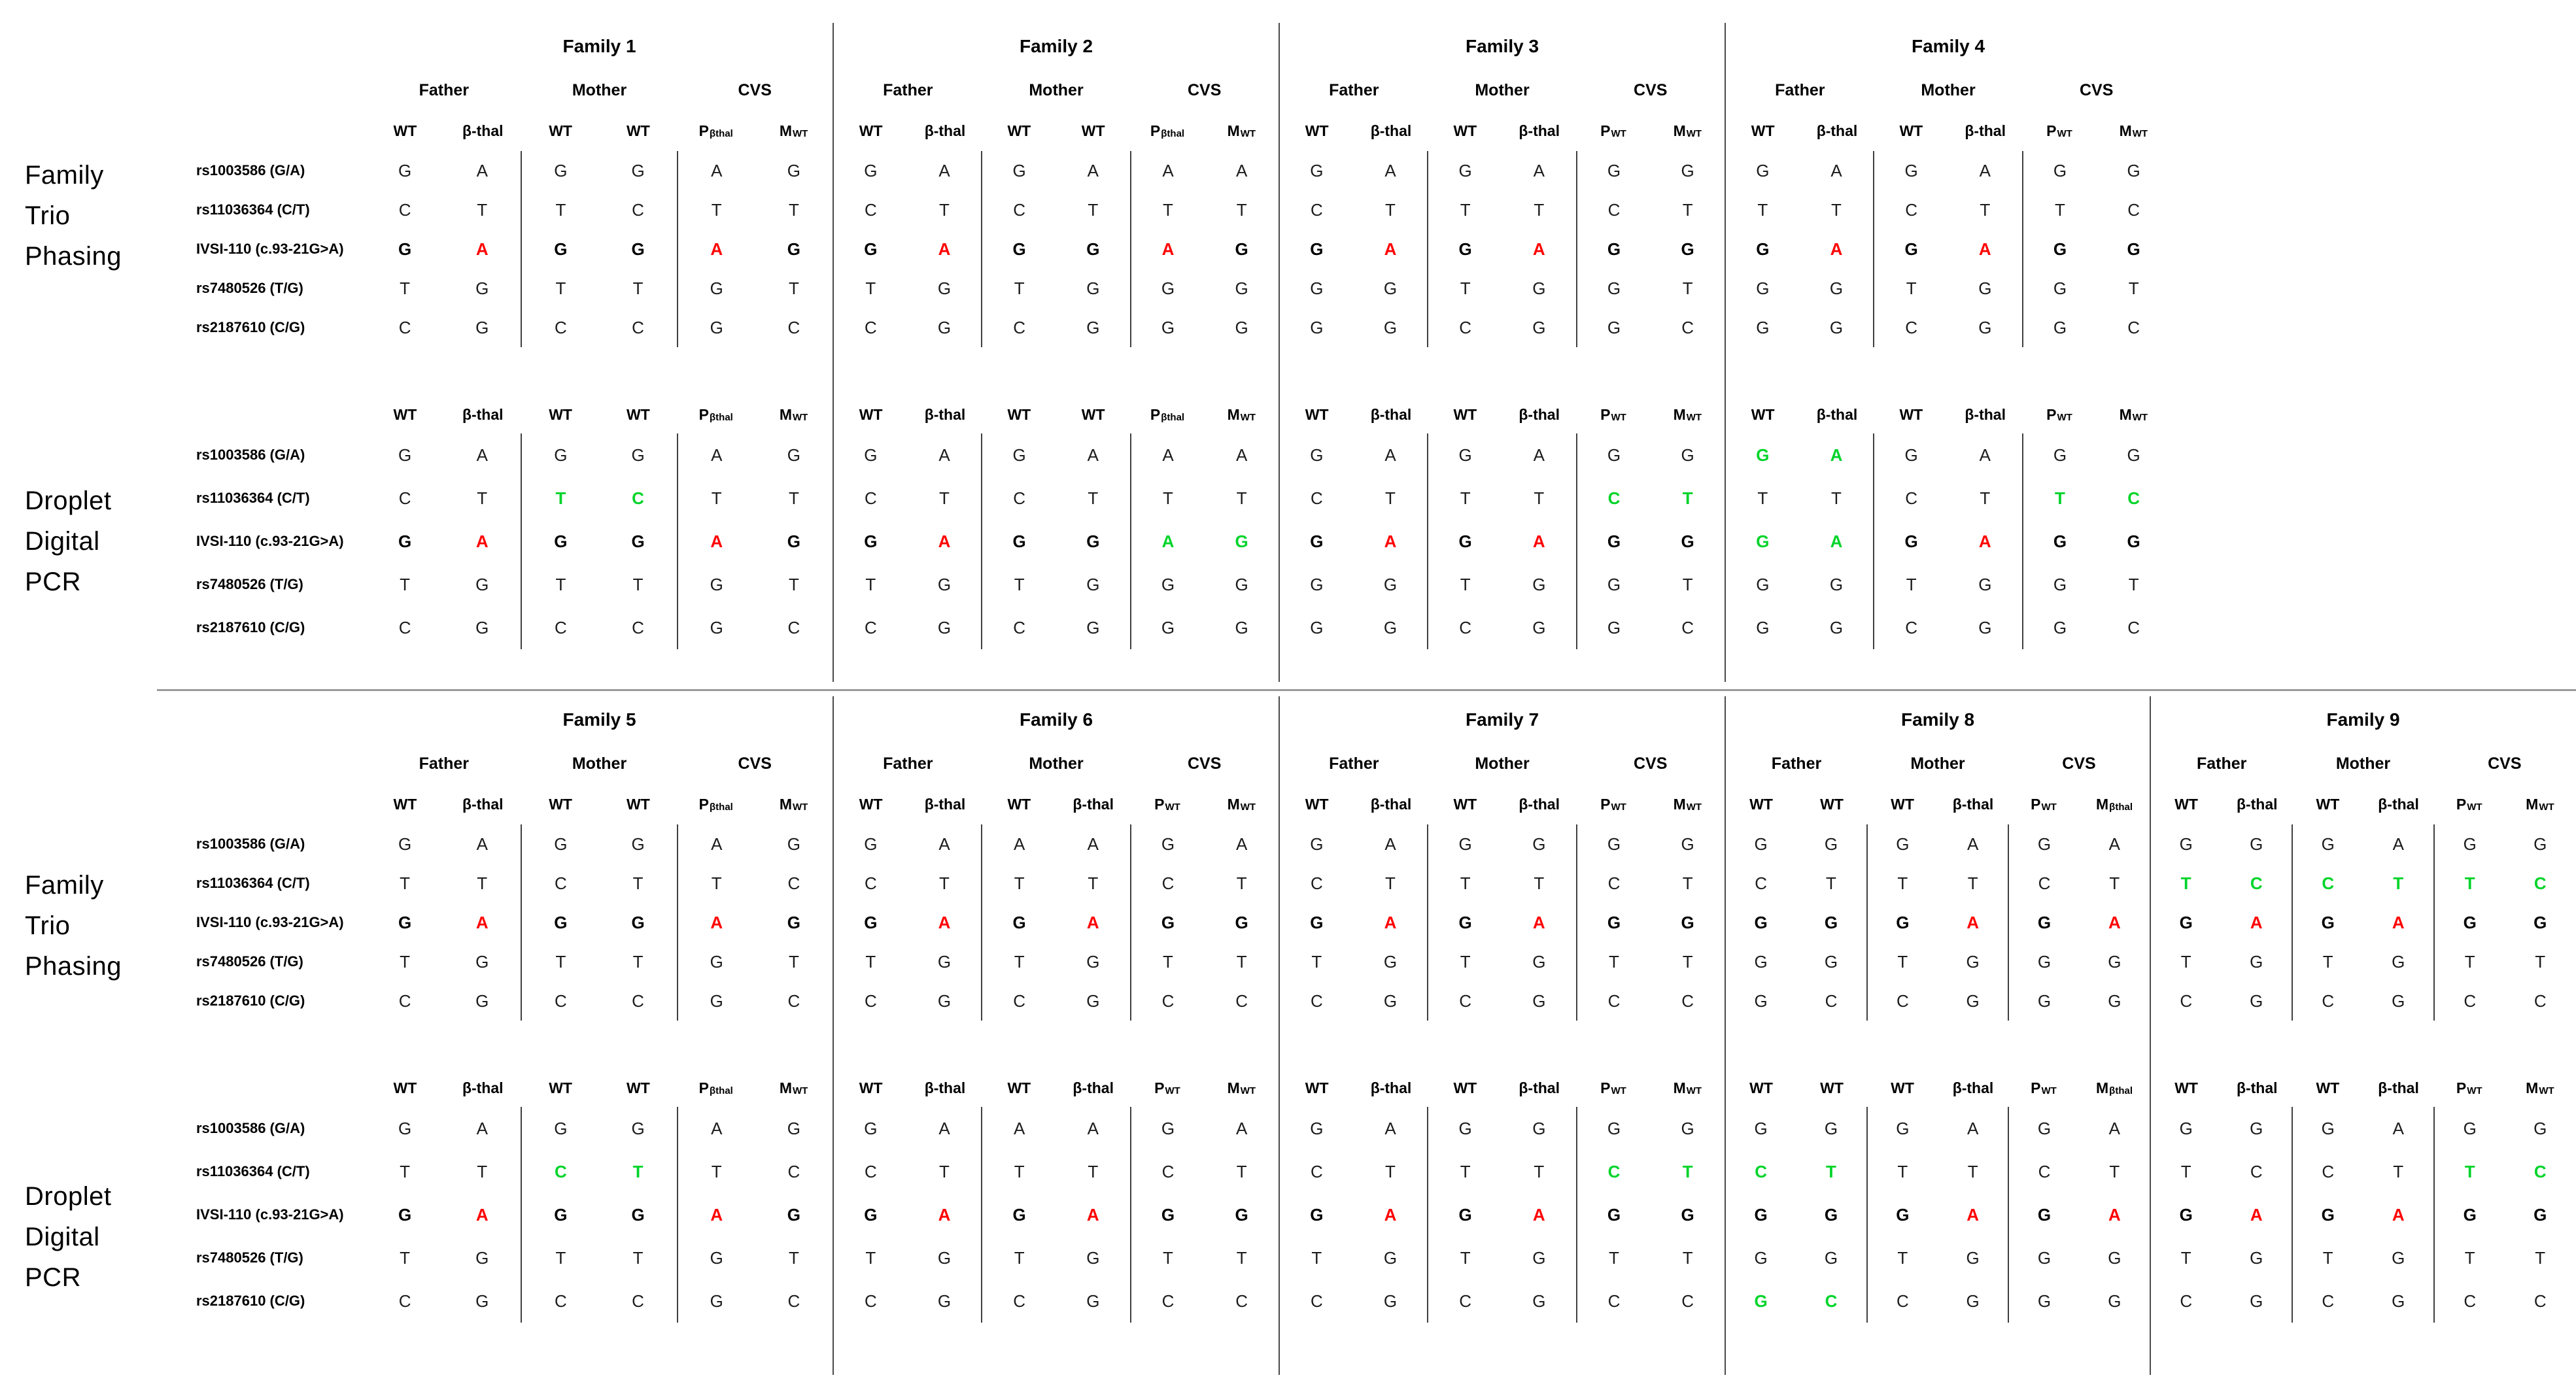  I want to click on ddpcr-column-header-row: WT β-thal WT β-thal P WT M WT, so click(1056, 1088).